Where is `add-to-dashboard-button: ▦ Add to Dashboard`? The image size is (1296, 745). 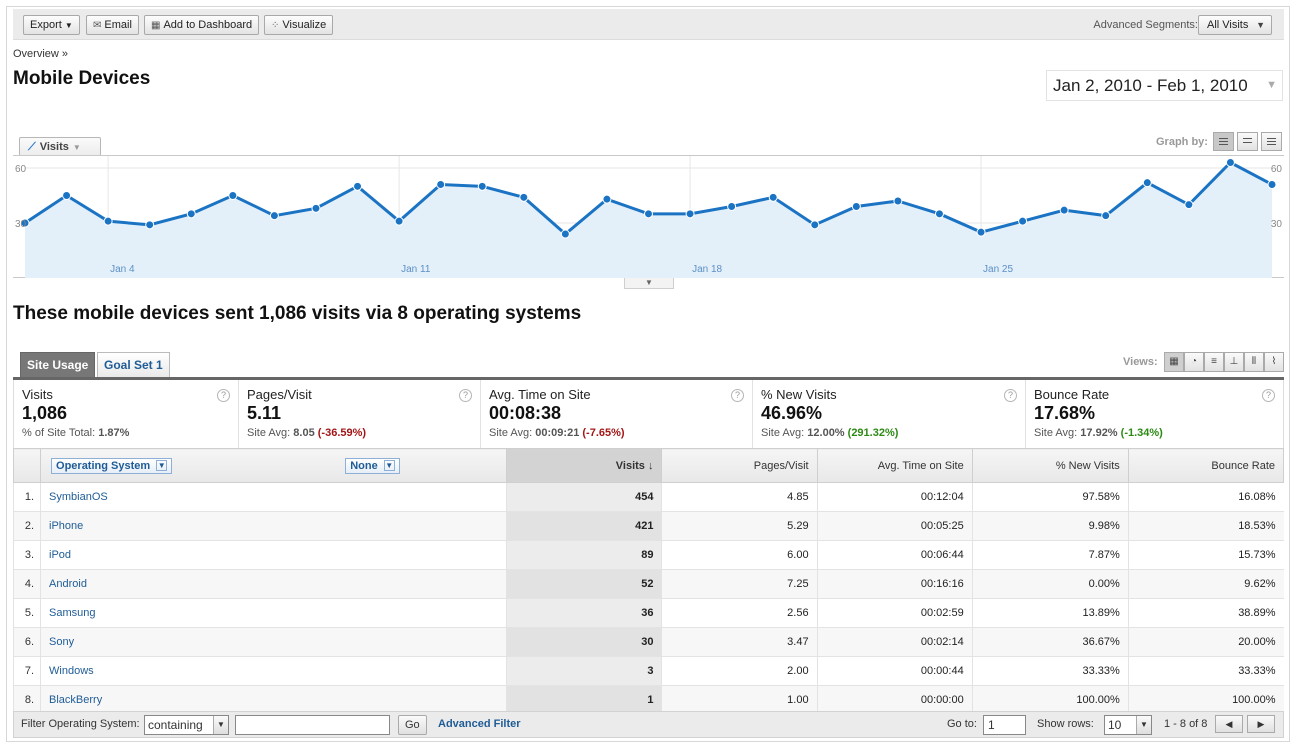 add-to-dashboard-button: ▦ Add to Dashboard is located at coordinates (202, 25).